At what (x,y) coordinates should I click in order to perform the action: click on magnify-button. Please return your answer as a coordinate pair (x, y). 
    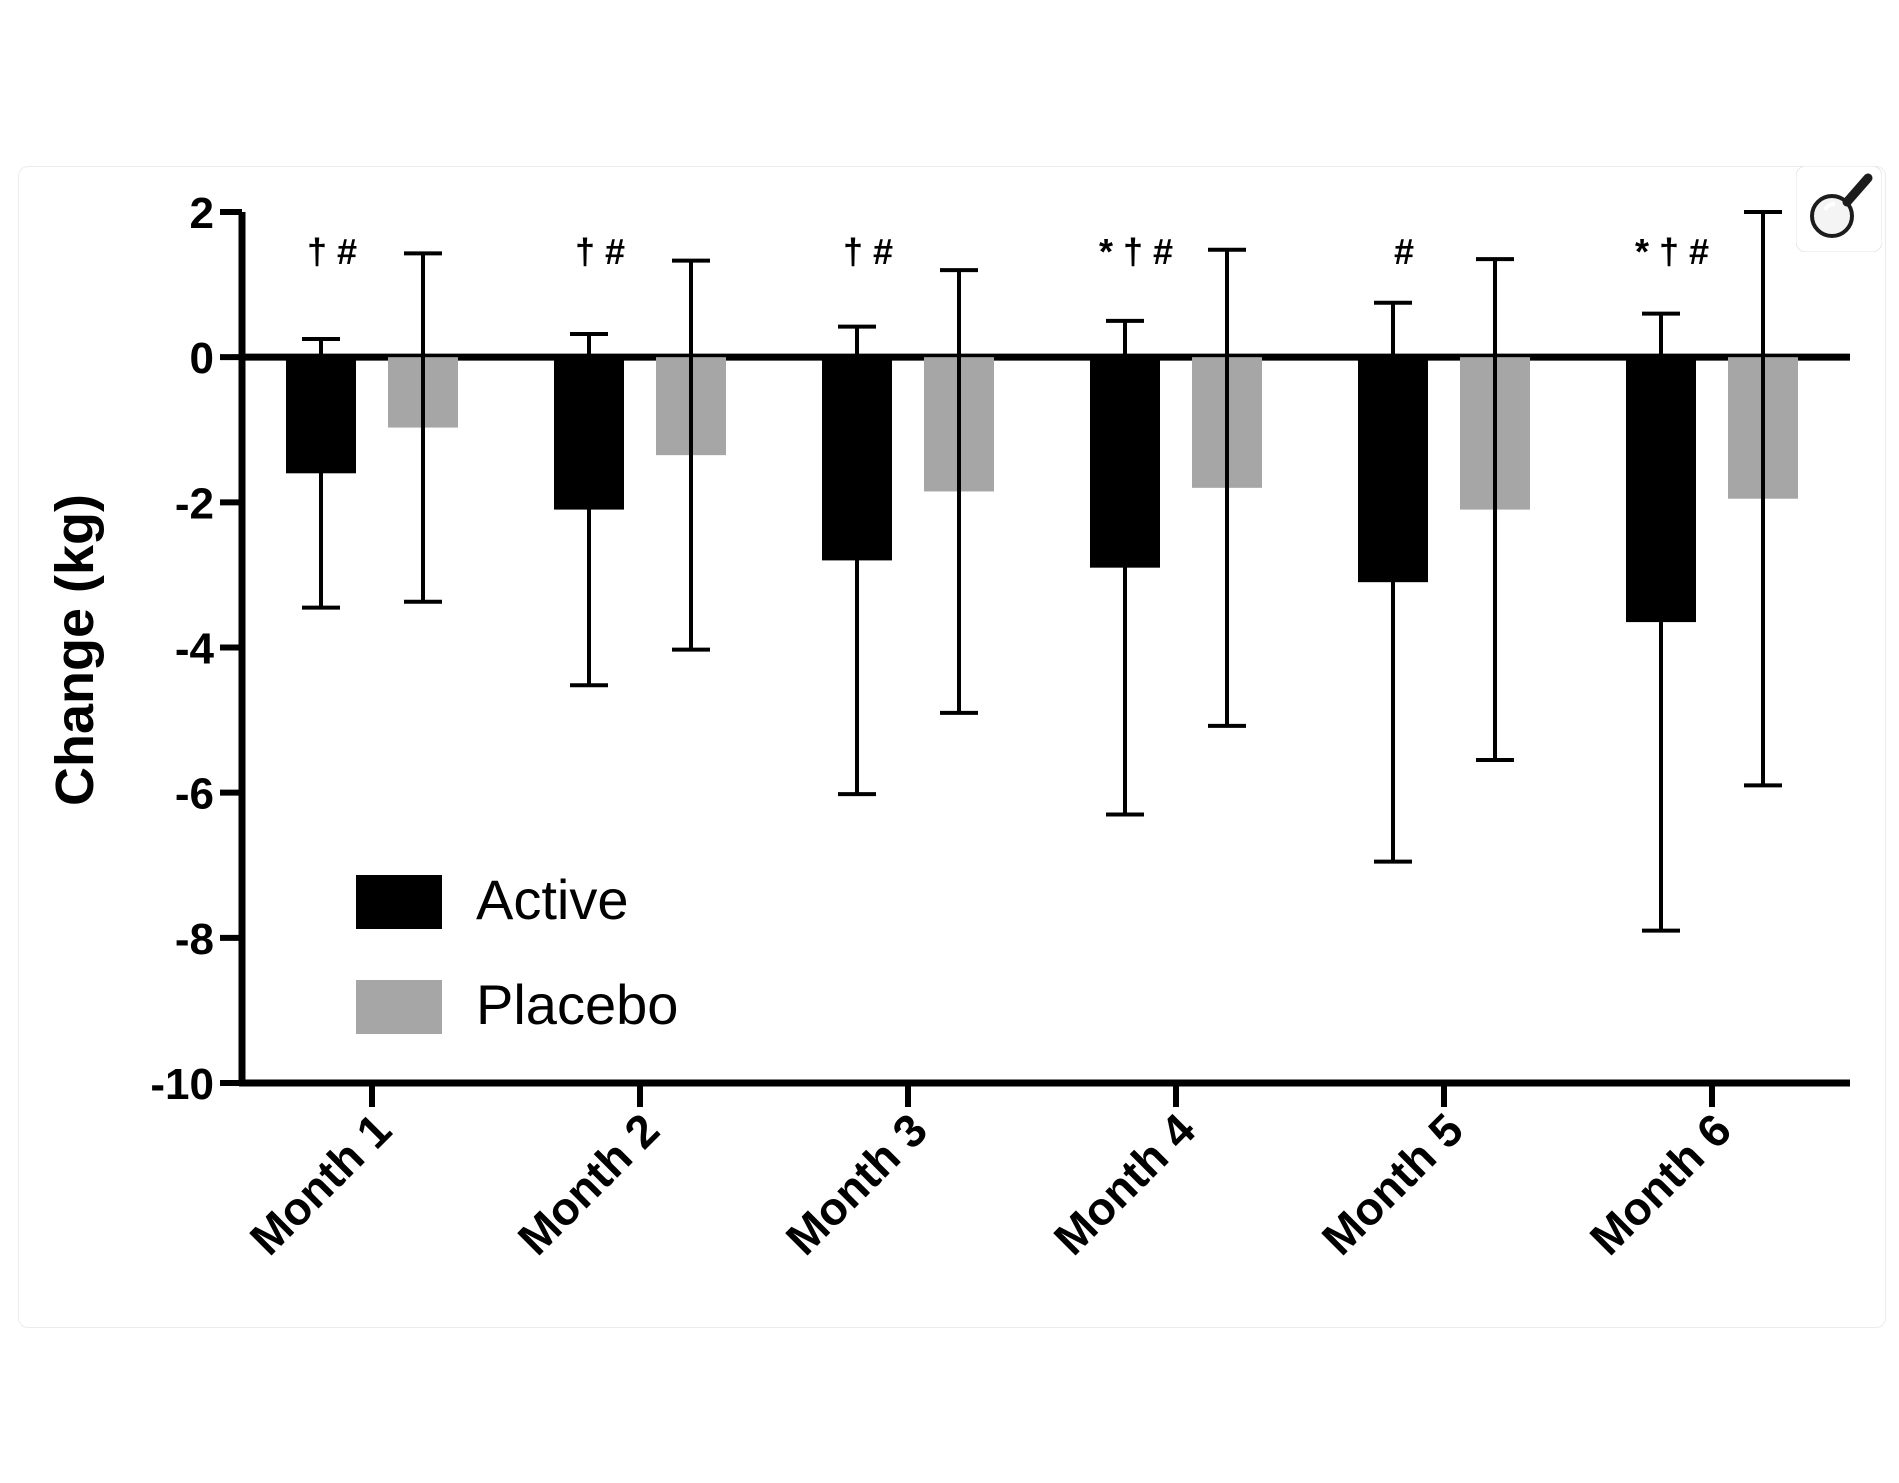
    Looking at the image, I should click on (1839, 209).